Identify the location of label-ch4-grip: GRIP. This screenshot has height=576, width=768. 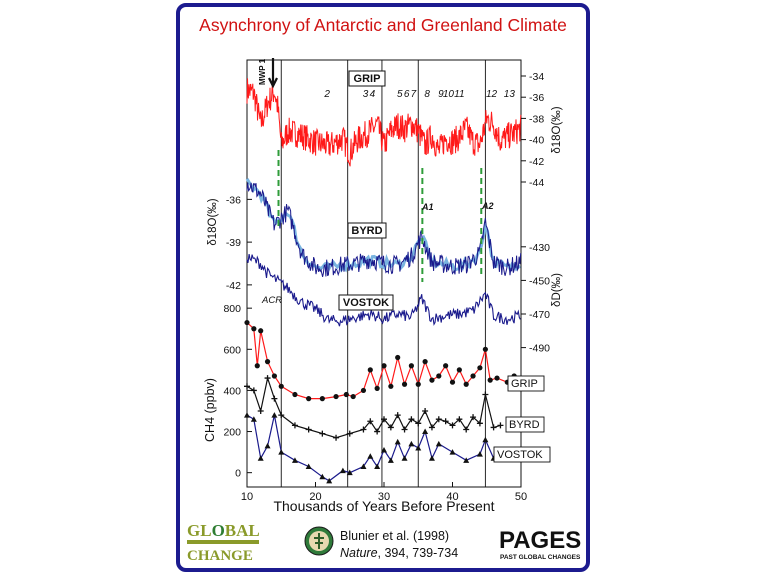
(524, 384).